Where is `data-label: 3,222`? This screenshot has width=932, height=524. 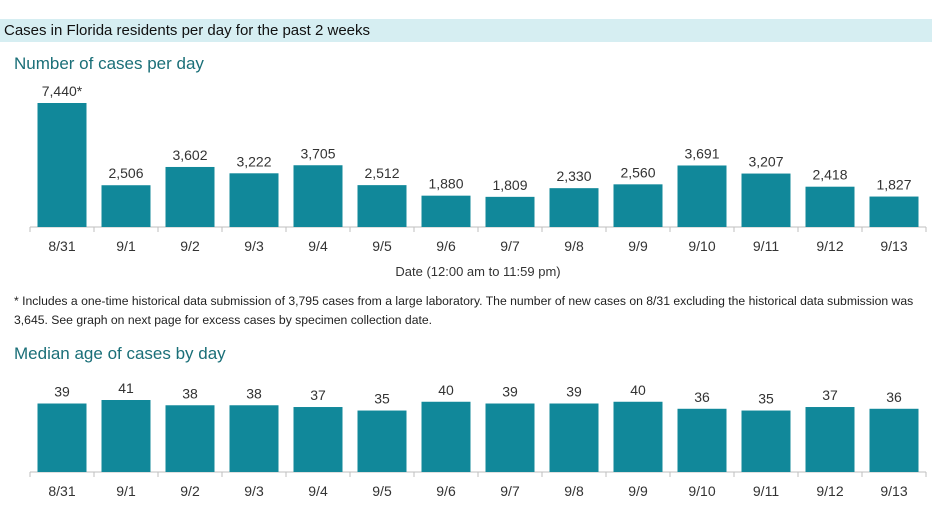
data-label: 3,222 is located at coordinates (253, 161).